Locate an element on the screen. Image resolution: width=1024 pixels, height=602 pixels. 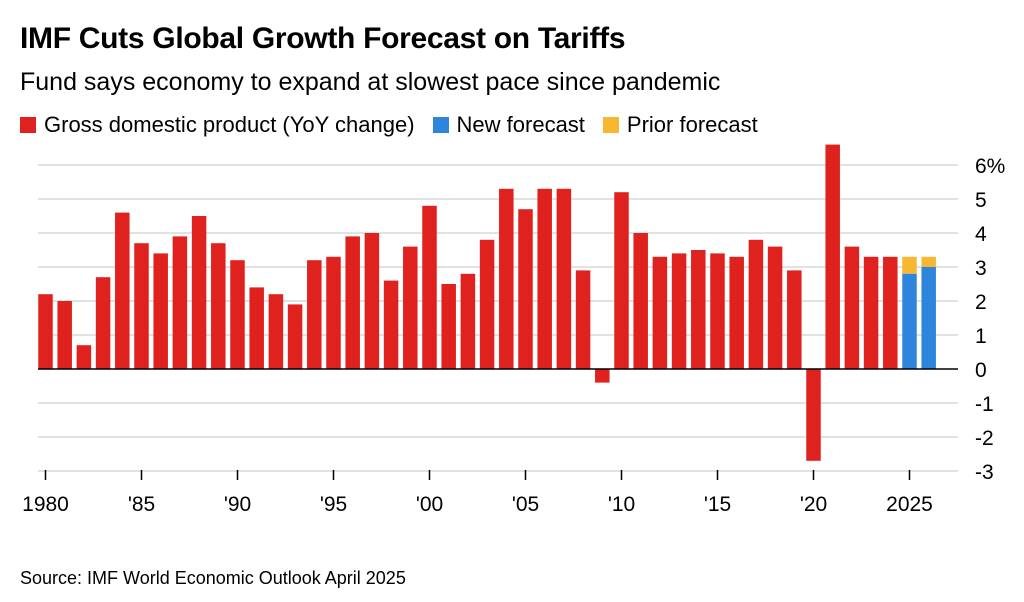
legend-item-prior-forecast: Prior forecast is located at coordinates (680, 125).